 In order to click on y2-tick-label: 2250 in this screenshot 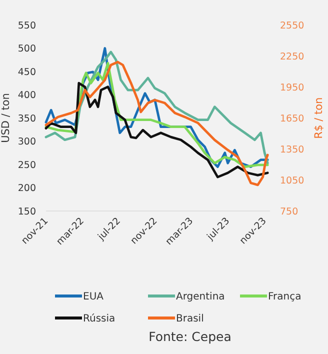, I will do `click(292, 56)`.